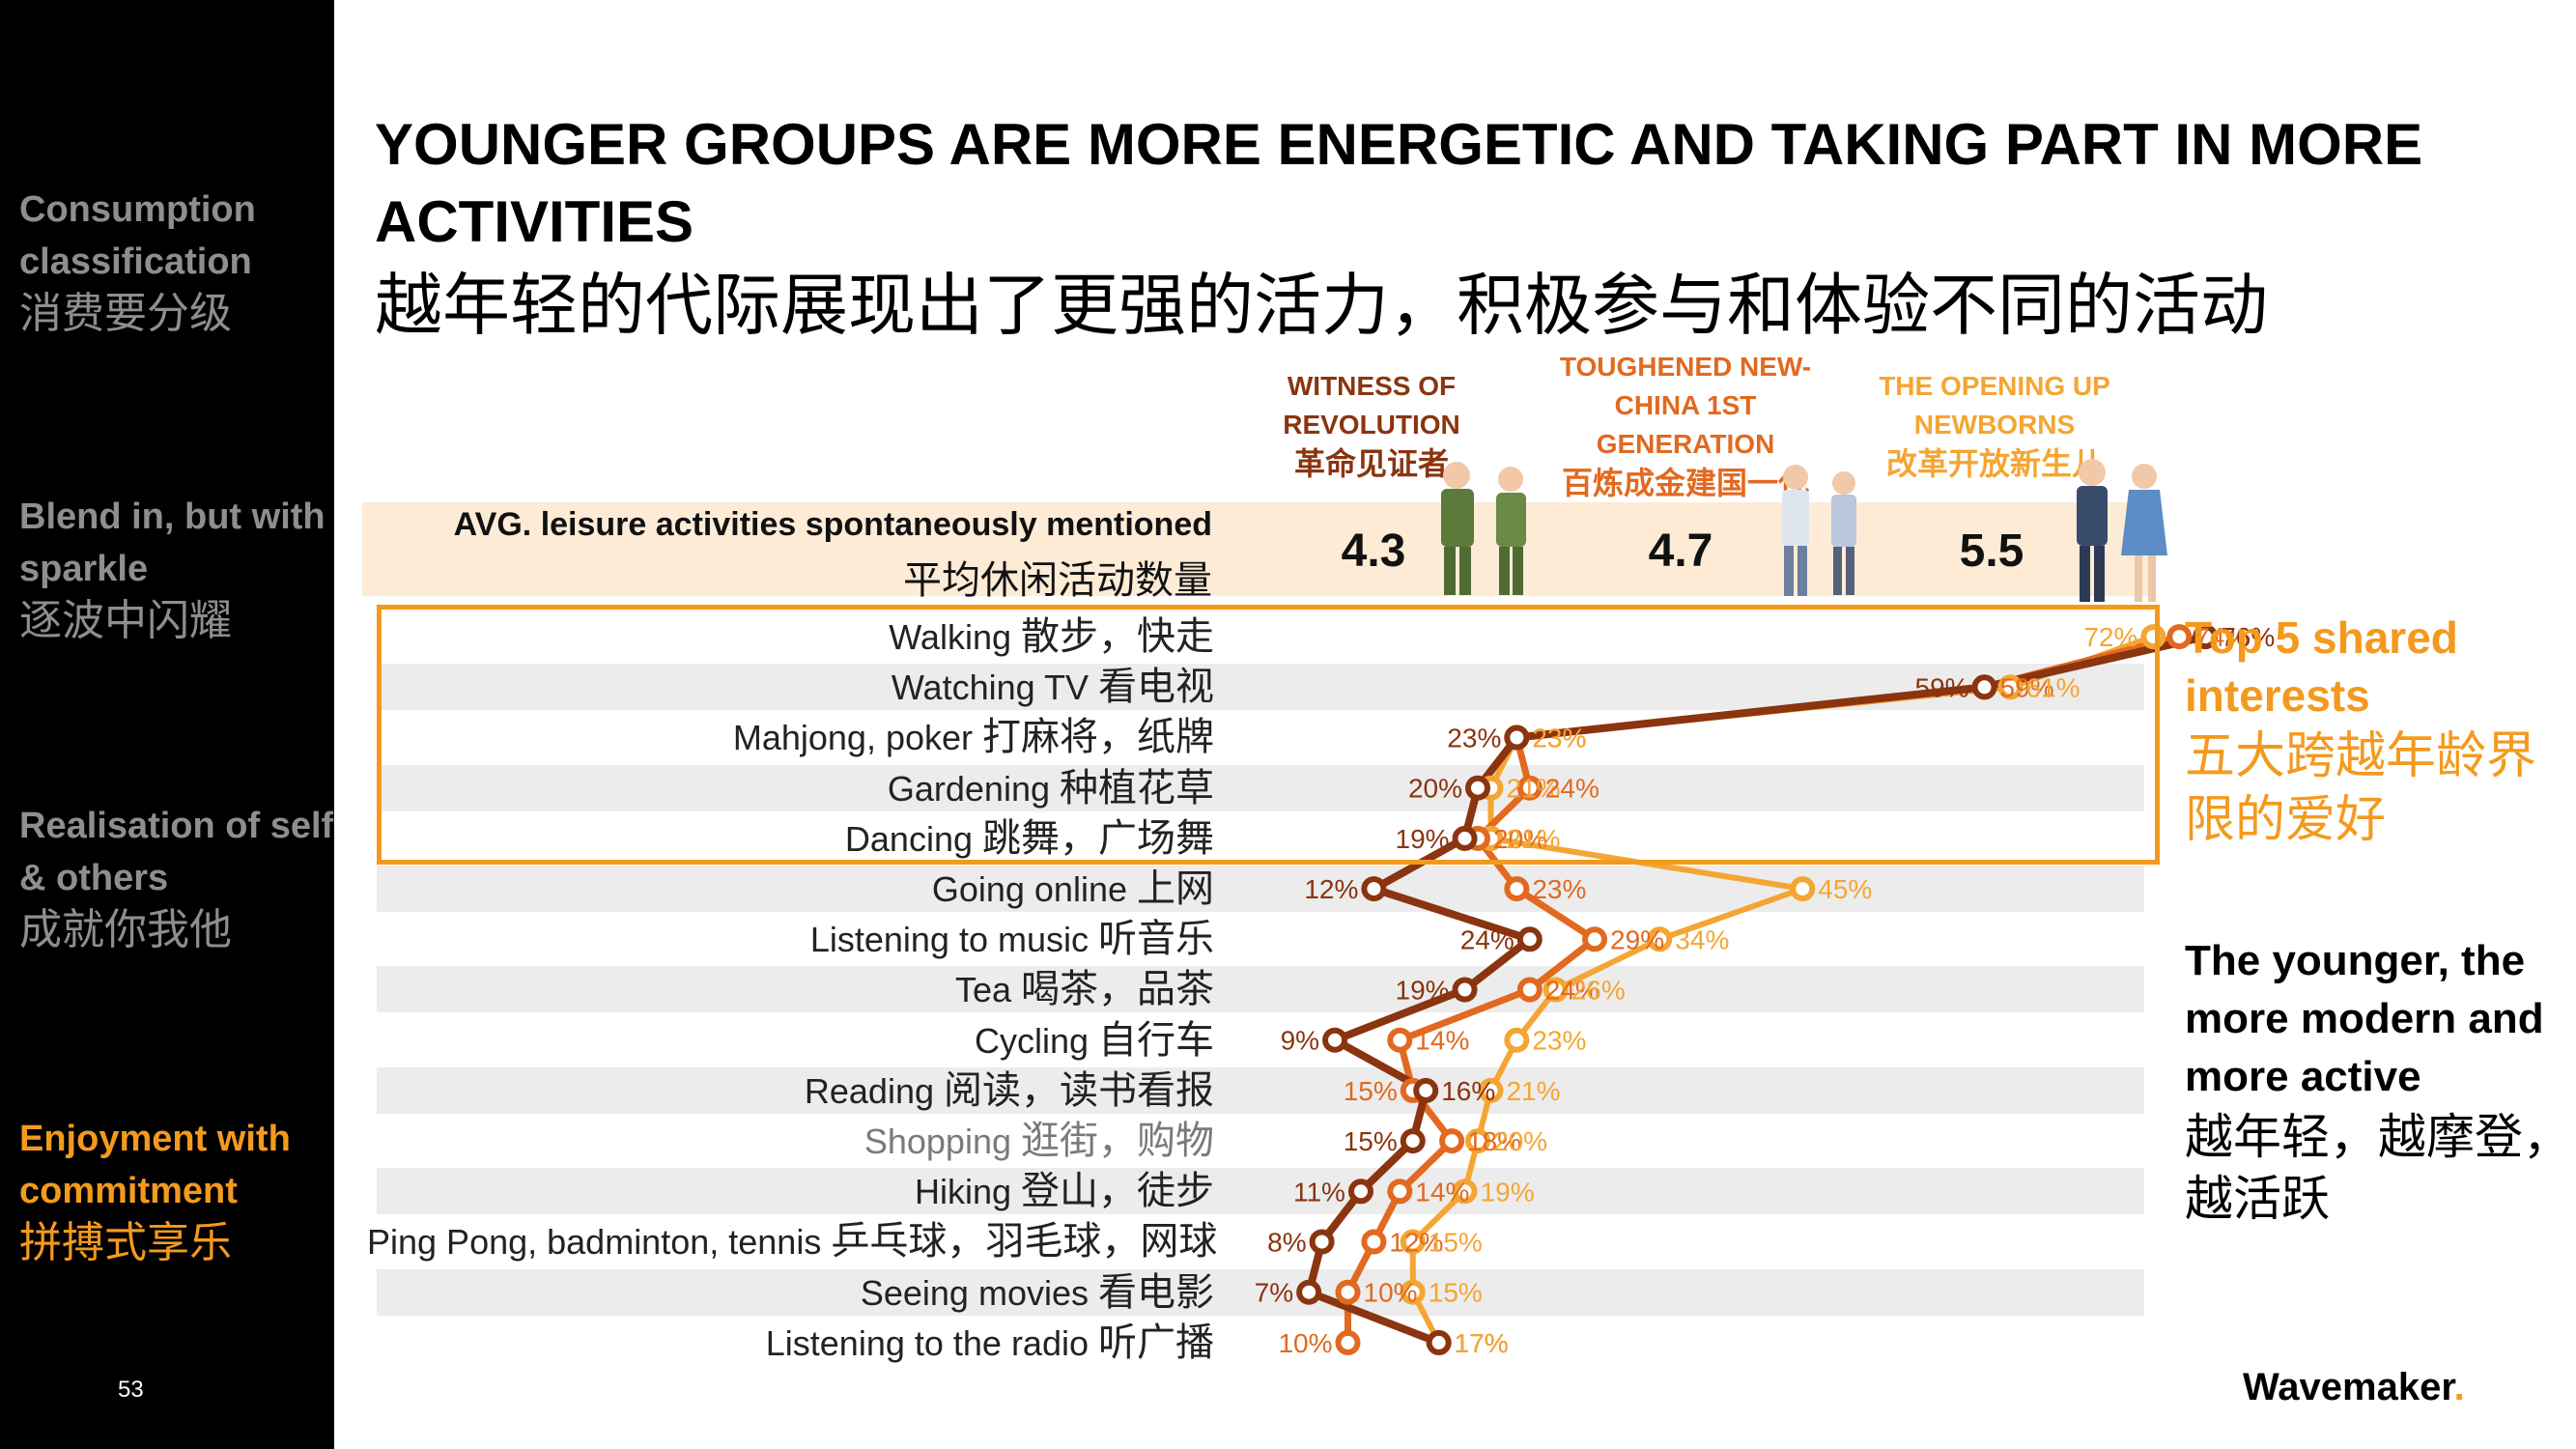 This screenshot has height=1449, width=2576. What do you see at coordinates (1487, 939) in the screenshot?
I see `series-revolution-value-label: 24%` at bounding box center [1487, 939].